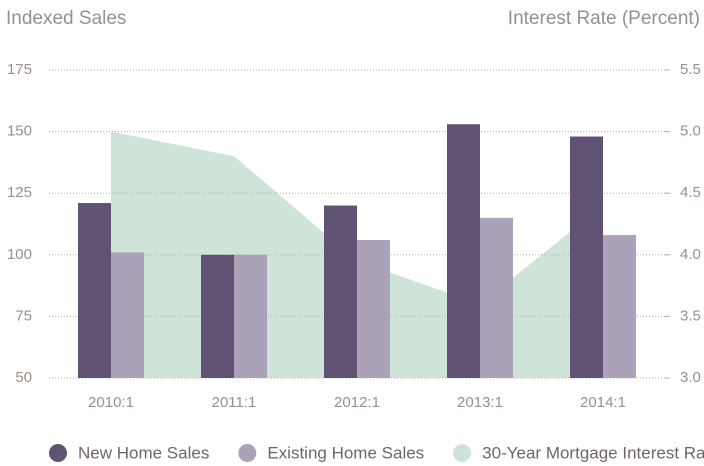  What do you see at coordinates (690, 131) in the screenshot?
I see `y2-tick-label: 5.0` at bounding box center [690, 131].